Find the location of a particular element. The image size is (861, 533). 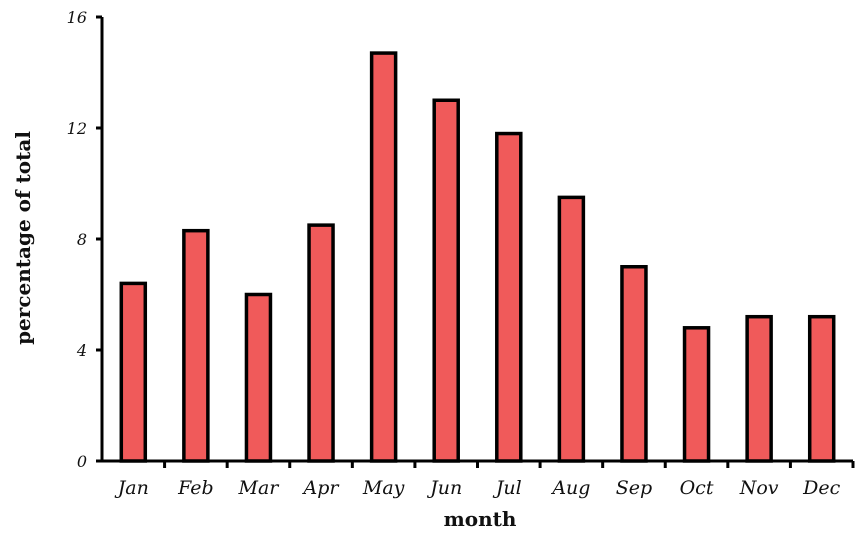

y-tick-label-8: 8 is located at coordinates (82, 239).